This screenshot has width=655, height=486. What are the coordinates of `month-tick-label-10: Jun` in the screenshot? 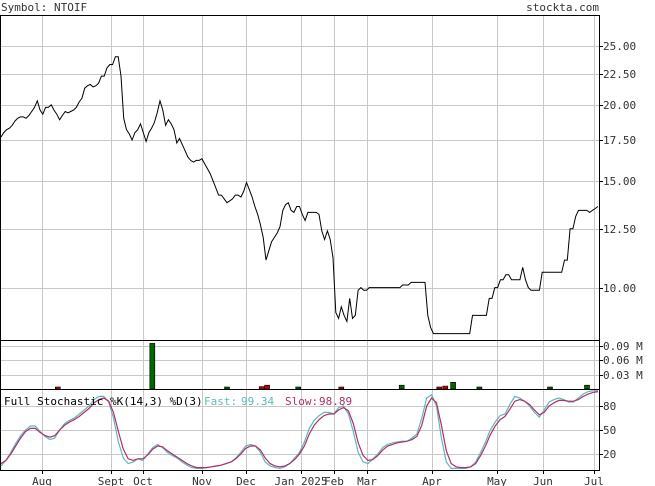 It's located at (543, 480).